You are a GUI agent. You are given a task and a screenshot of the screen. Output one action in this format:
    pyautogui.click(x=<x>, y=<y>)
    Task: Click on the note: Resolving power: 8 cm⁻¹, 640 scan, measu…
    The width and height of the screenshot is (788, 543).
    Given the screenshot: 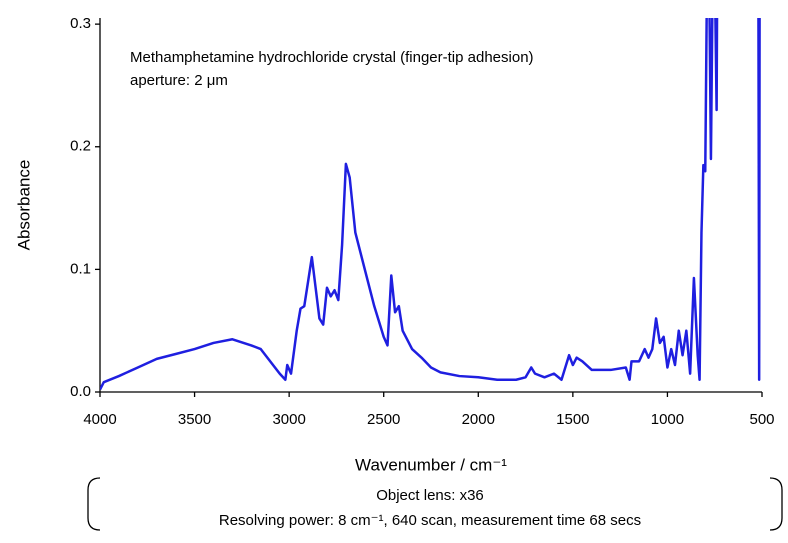 What is the action you would take?
    pyautogui.click(x=430, y=520)
    